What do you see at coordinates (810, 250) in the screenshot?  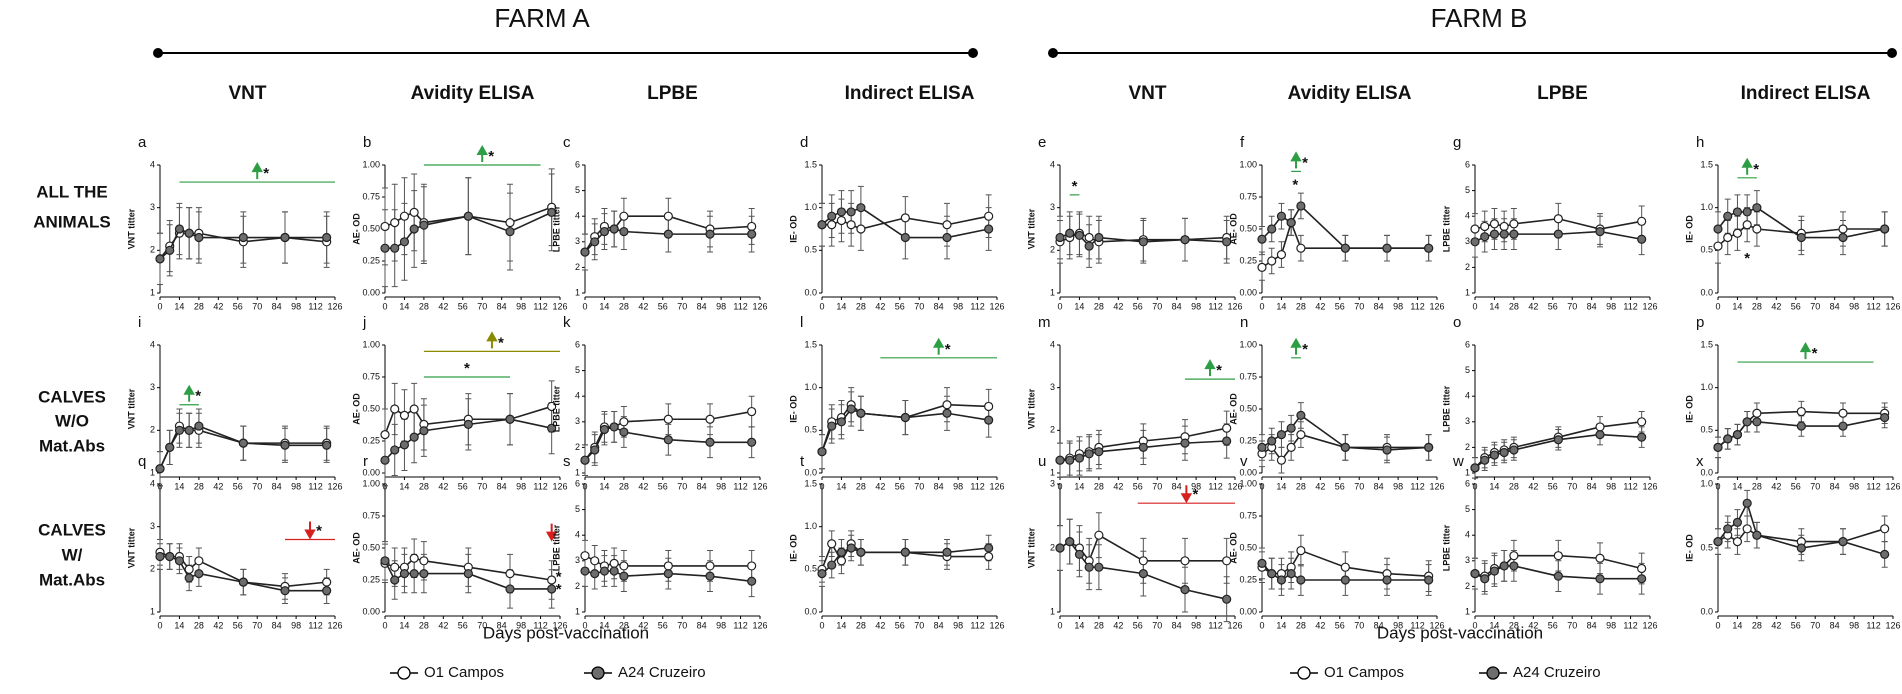 I see `y-tick-label: 0.5` at bounding box center [810, 250].